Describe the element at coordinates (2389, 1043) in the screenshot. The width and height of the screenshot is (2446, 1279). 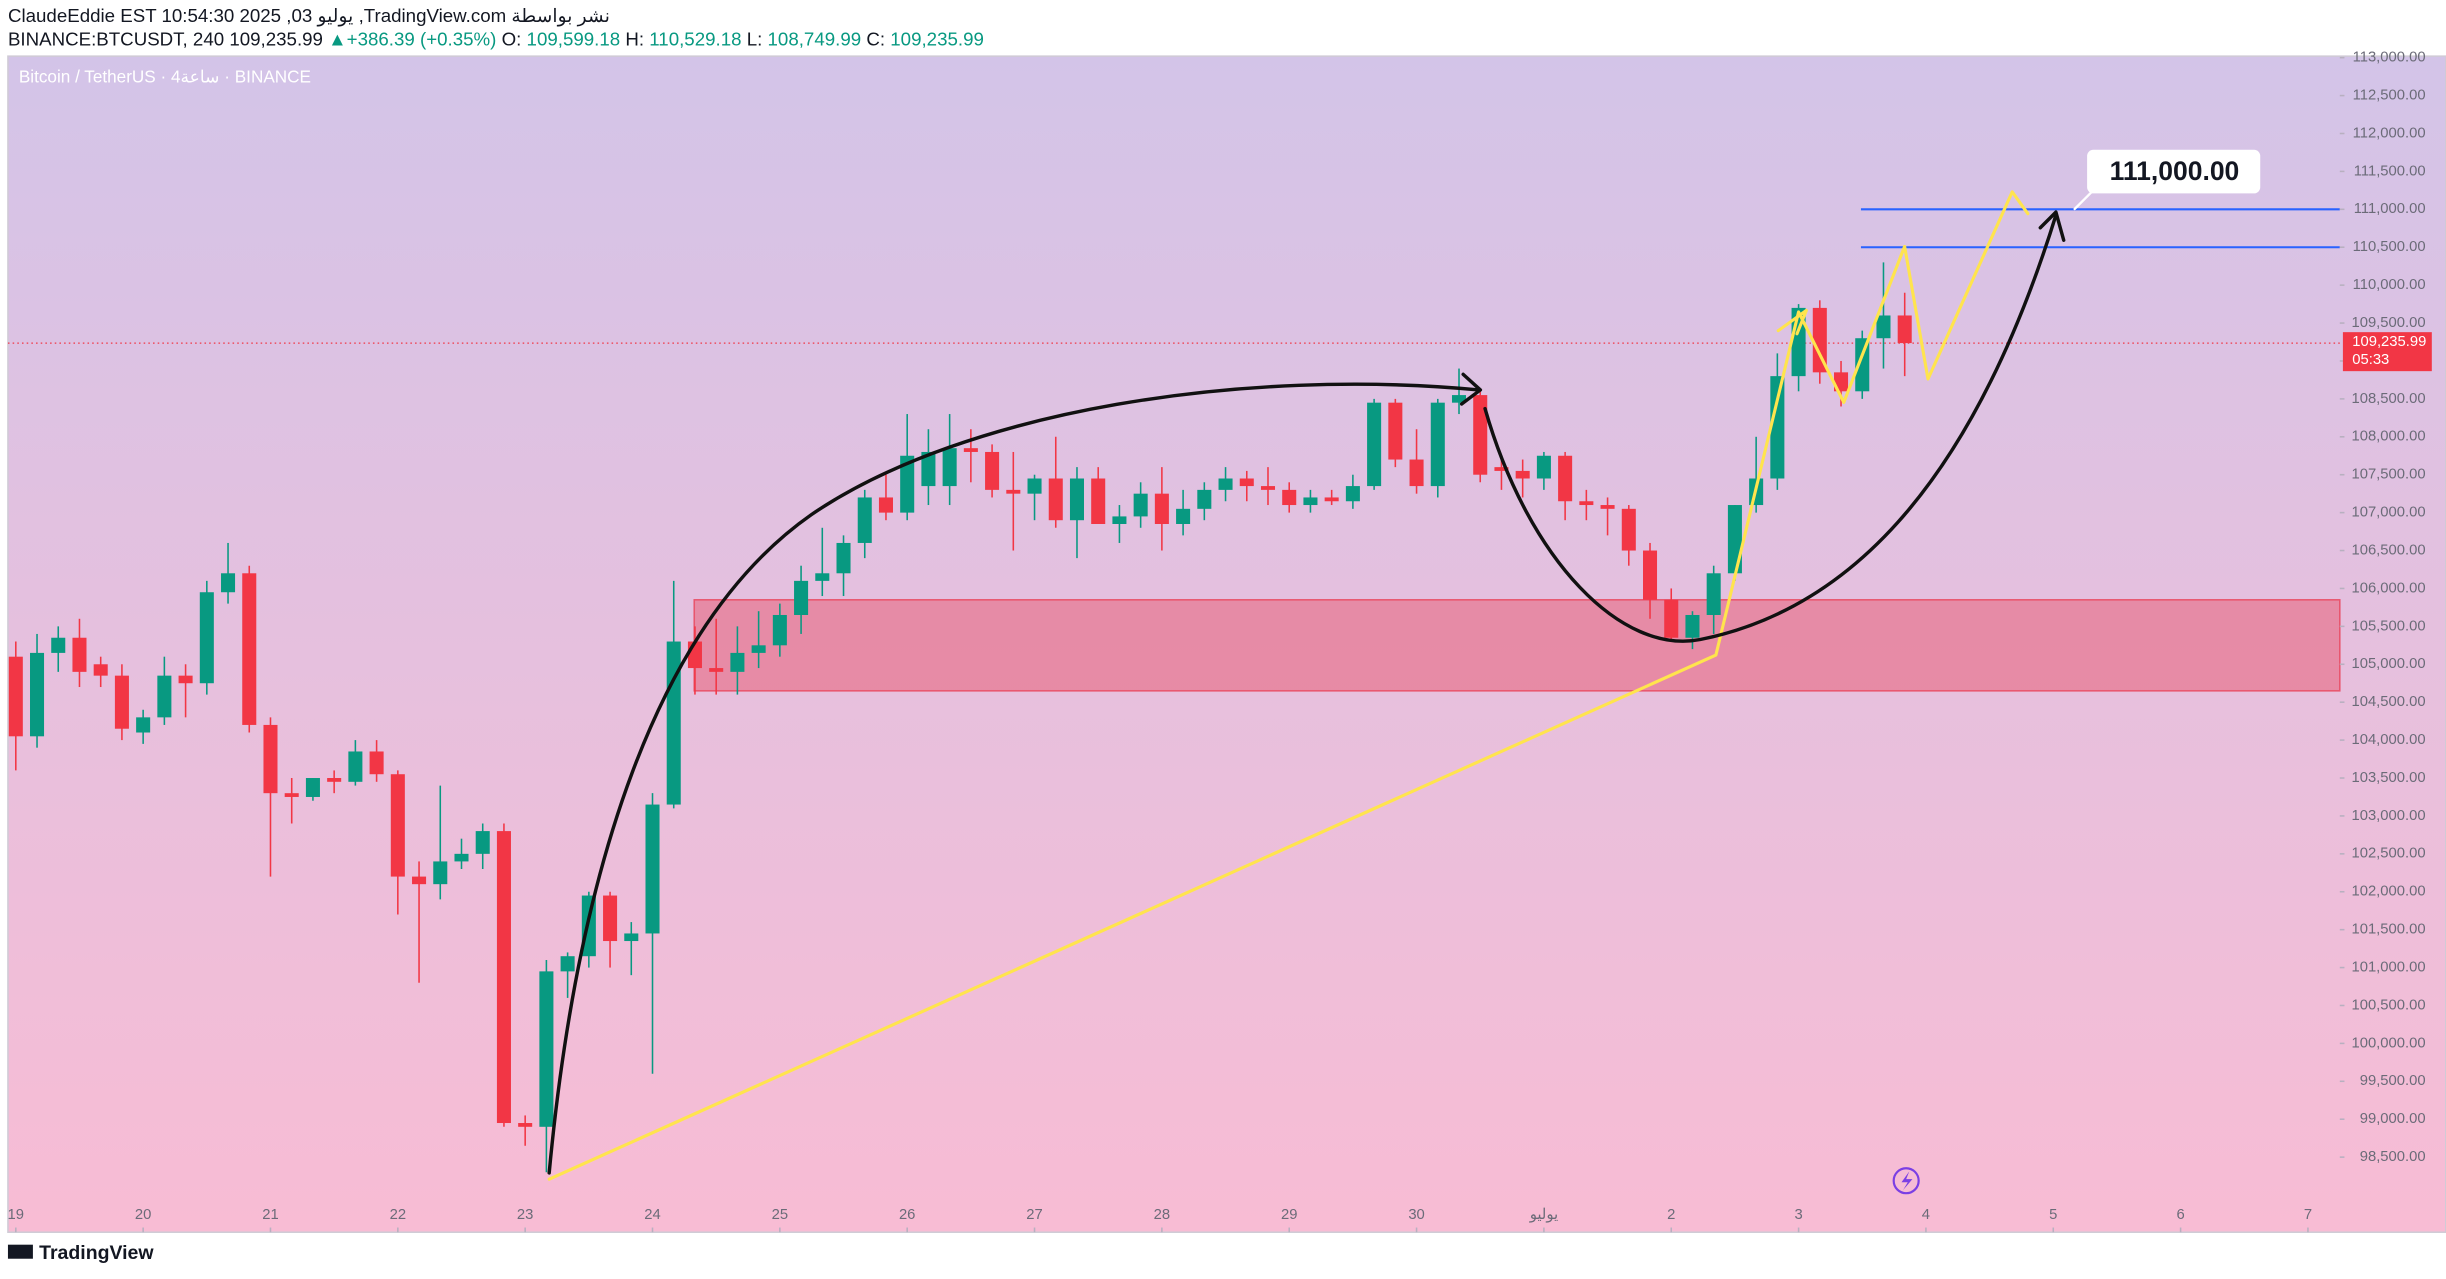
I see `y-tick-label: 100,000.00` at that location.